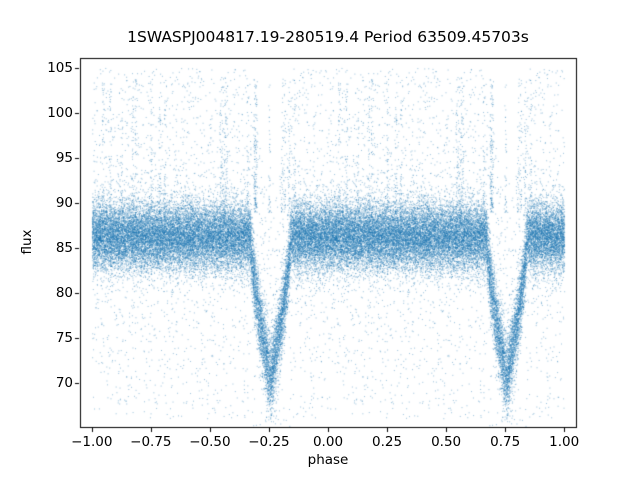 The height and width of the screenshot is (480, 640). Describe the element at coordinates (92, 442) in the screenshot. I see `x-tick-label: −1.00` at that location.